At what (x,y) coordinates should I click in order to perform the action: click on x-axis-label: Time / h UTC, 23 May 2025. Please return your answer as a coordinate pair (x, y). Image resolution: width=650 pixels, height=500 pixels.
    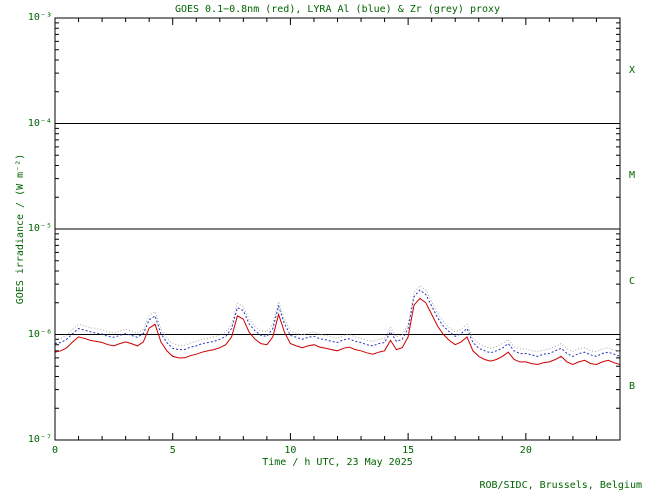
    Looking at the image, I should click on (337, 462).